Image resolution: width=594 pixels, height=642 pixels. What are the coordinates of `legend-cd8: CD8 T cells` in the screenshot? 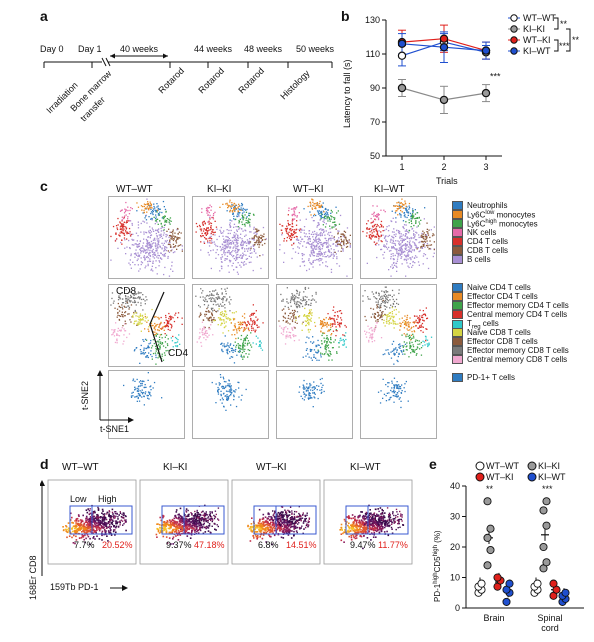 It's located at (488, 250).